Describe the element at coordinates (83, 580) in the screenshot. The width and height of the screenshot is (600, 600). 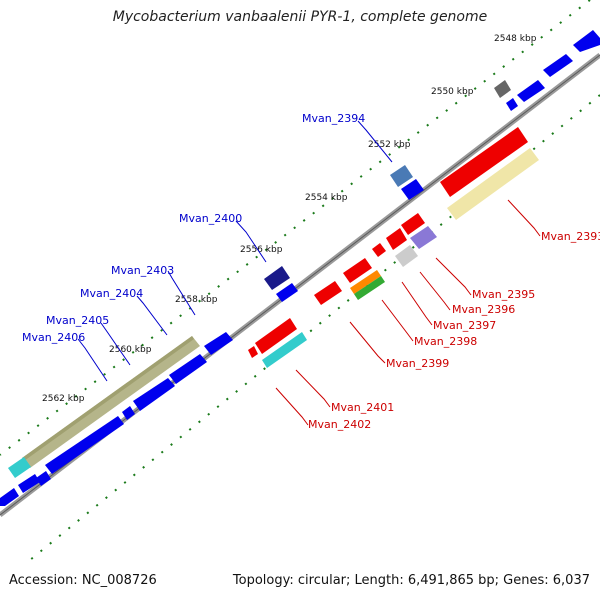
I see `accession-text: Accession: NC_008726` at that location.